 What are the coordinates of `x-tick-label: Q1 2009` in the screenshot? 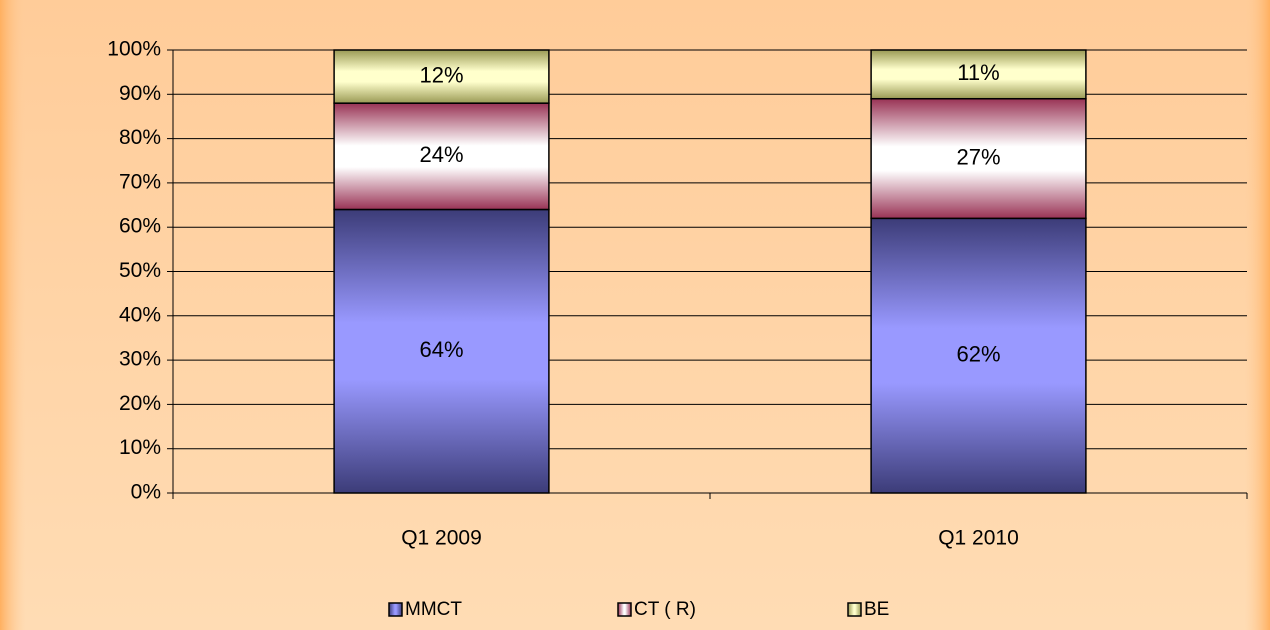 It's located at (441, 538).